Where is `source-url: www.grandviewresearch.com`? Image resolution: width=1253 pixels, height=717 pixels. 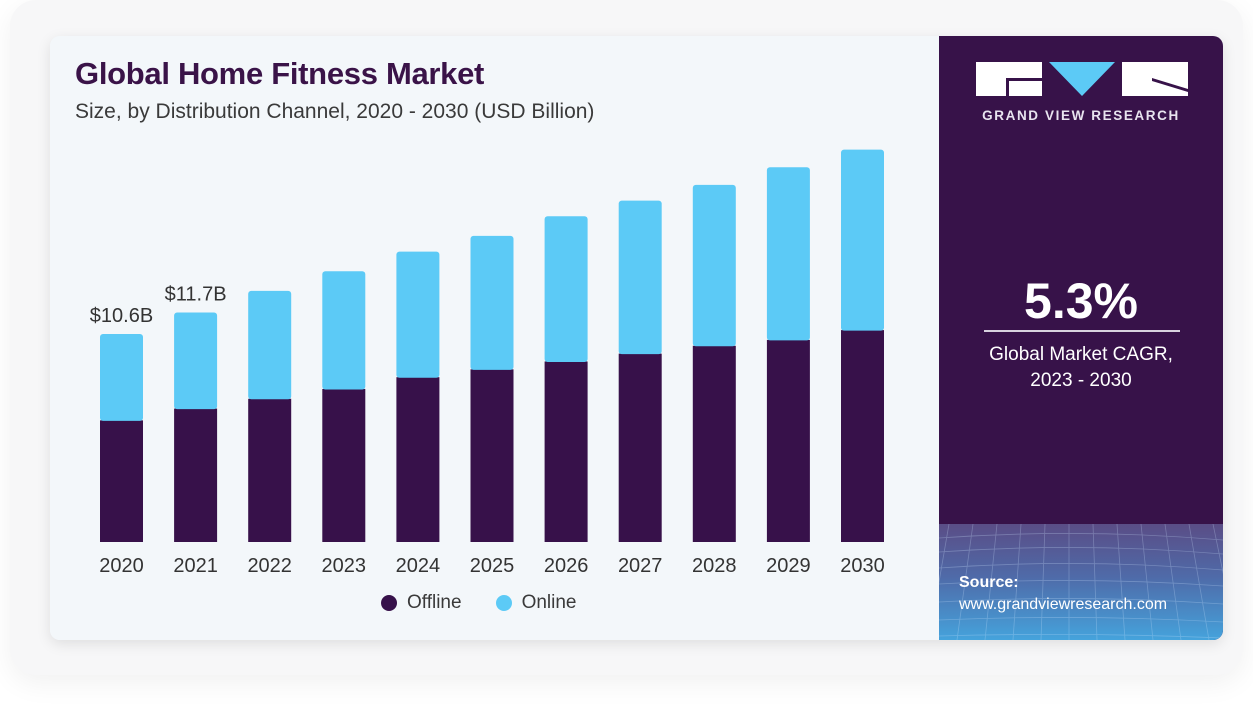 source-url: www.grandviewresearch.com is located at coordinates (1063, 604).